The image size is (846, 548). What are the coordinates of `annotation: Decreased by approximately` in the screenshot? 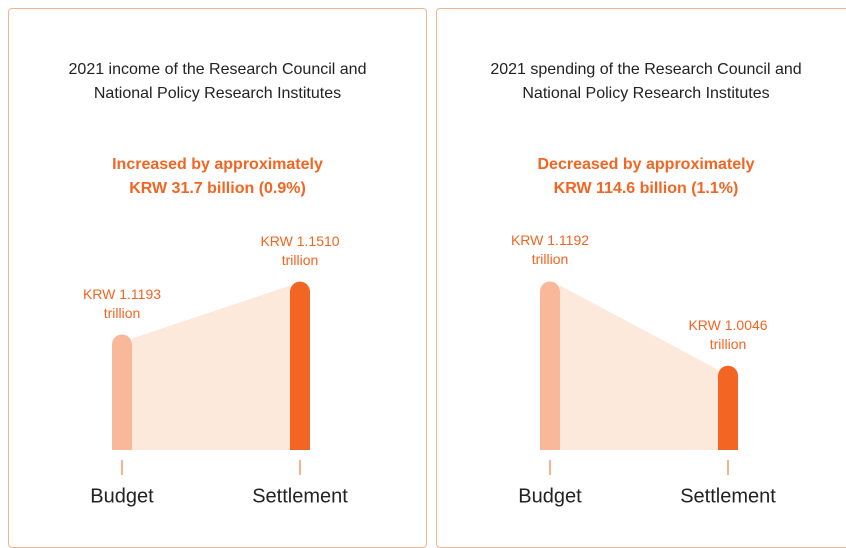 It's located at (646, 164).